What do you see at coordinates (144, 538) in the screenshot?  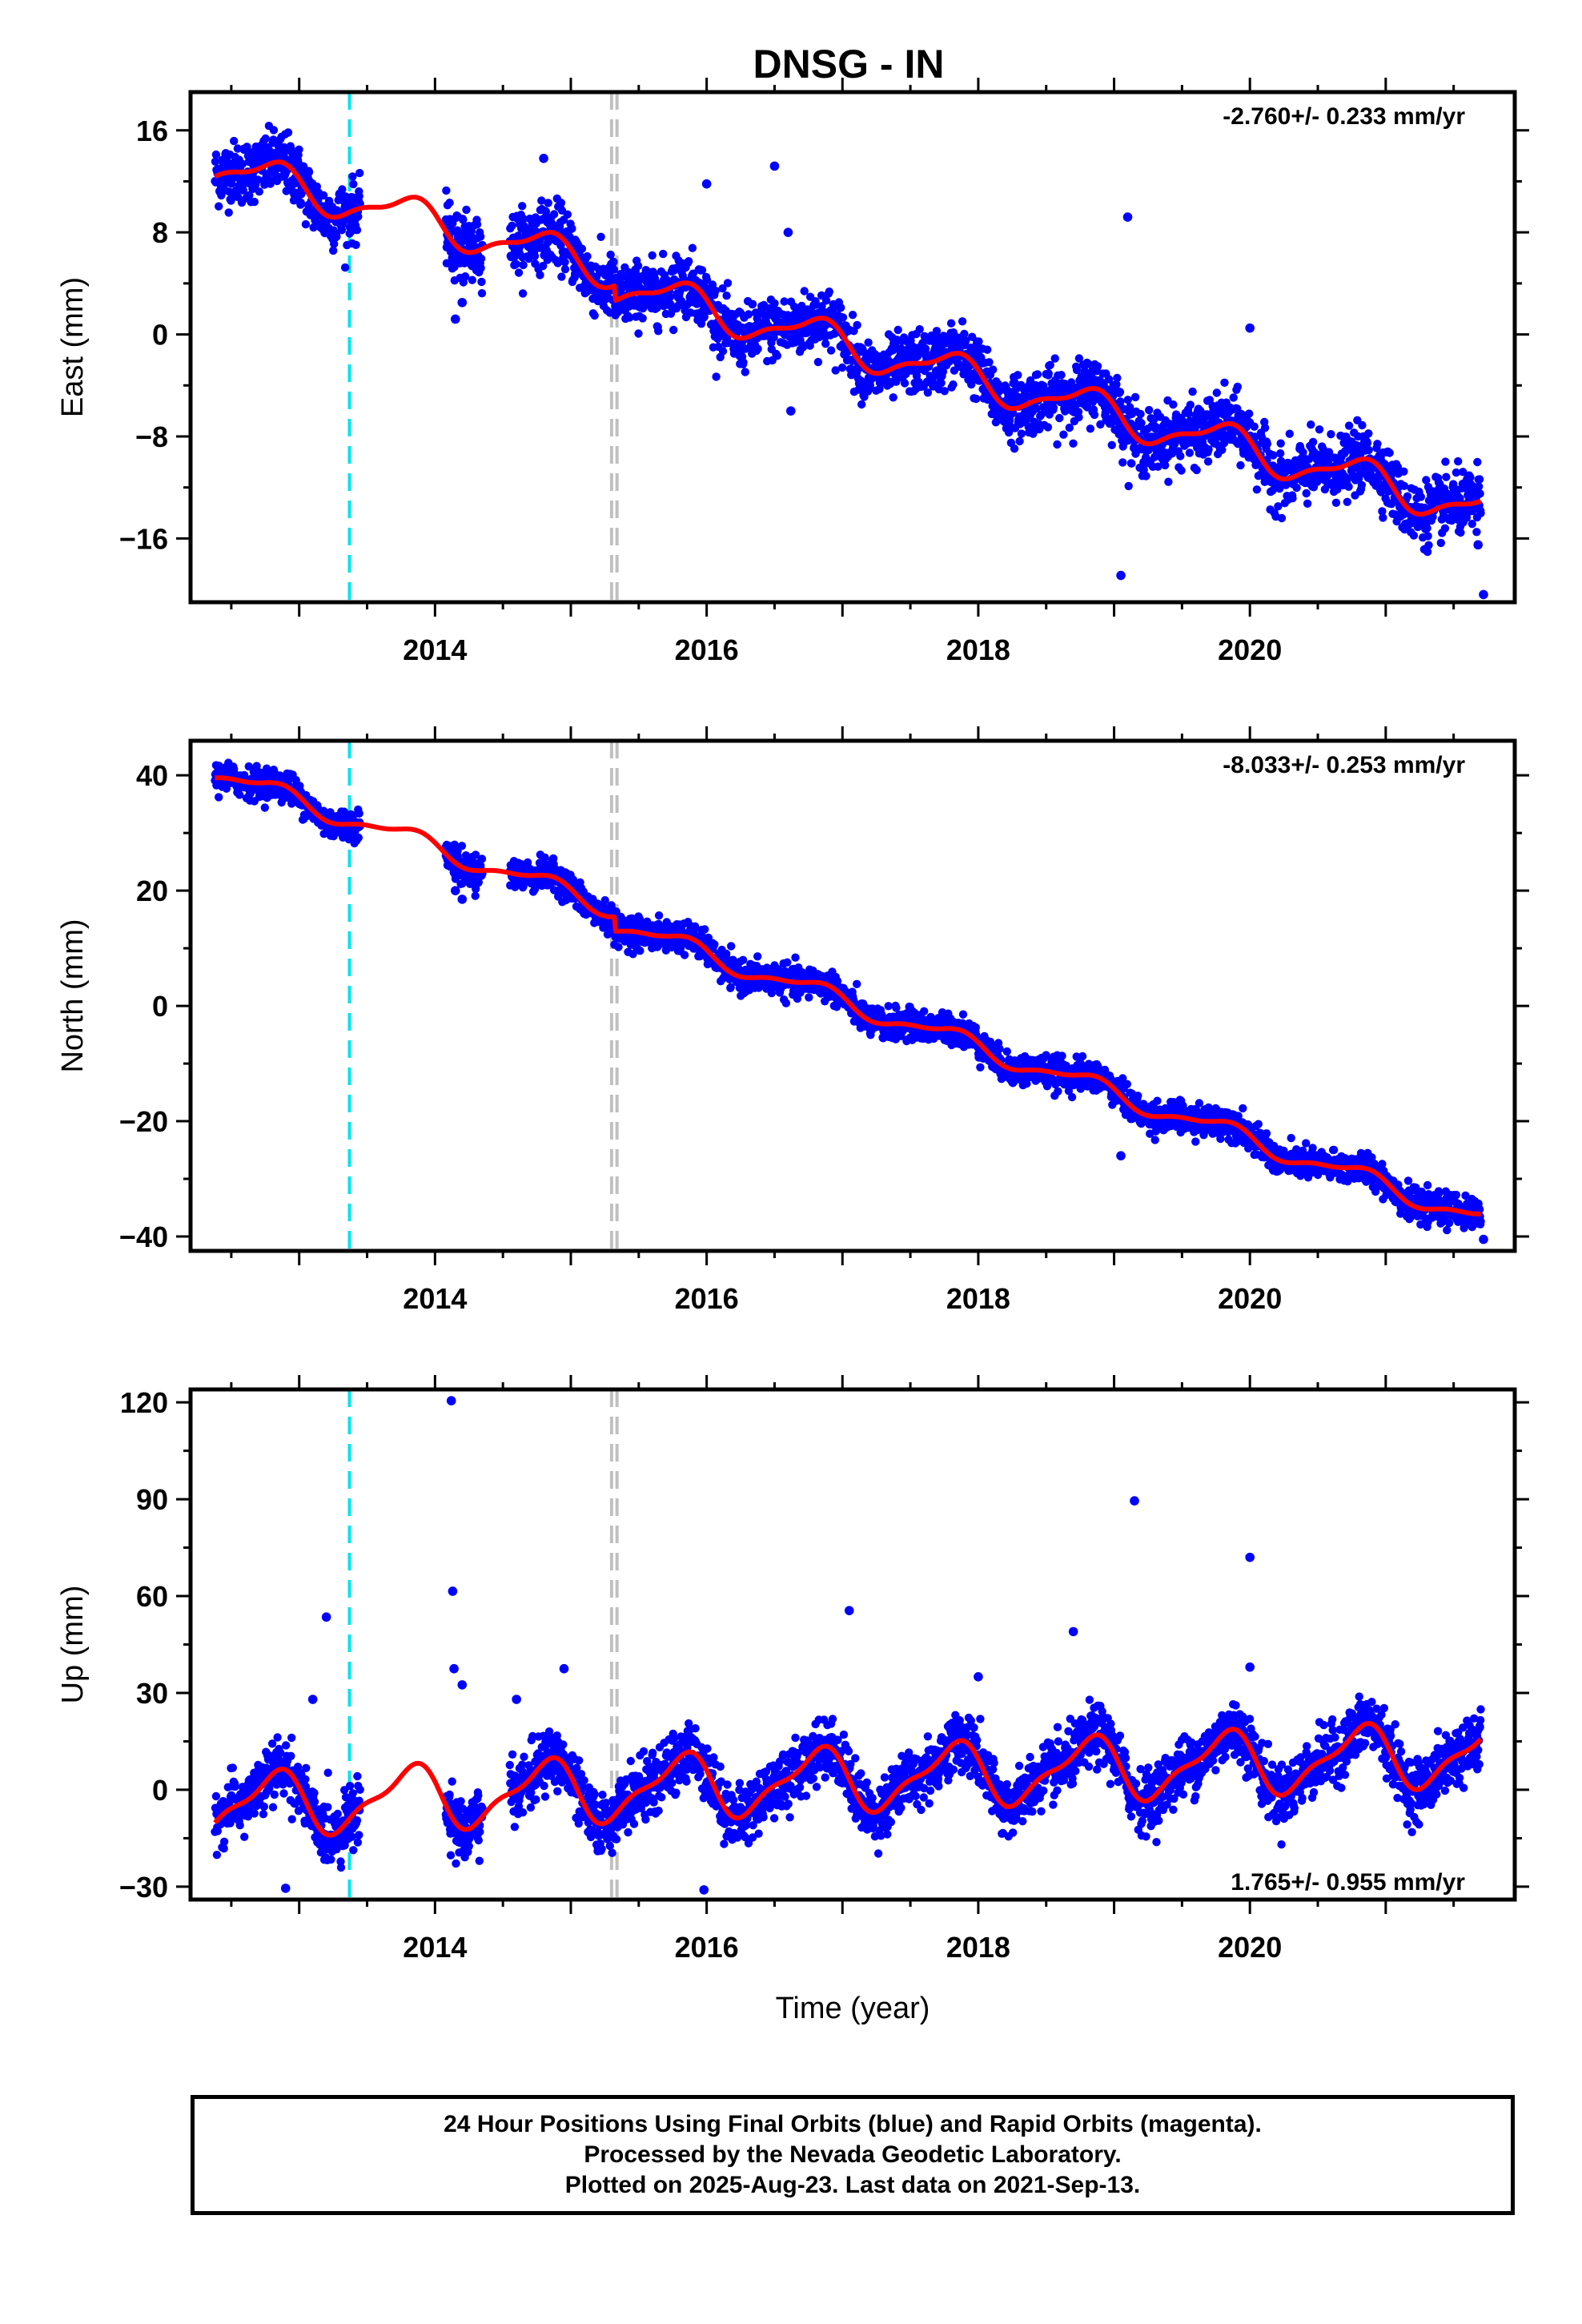 I see `y-tick-label: −16` at bounding box center [144, 538].